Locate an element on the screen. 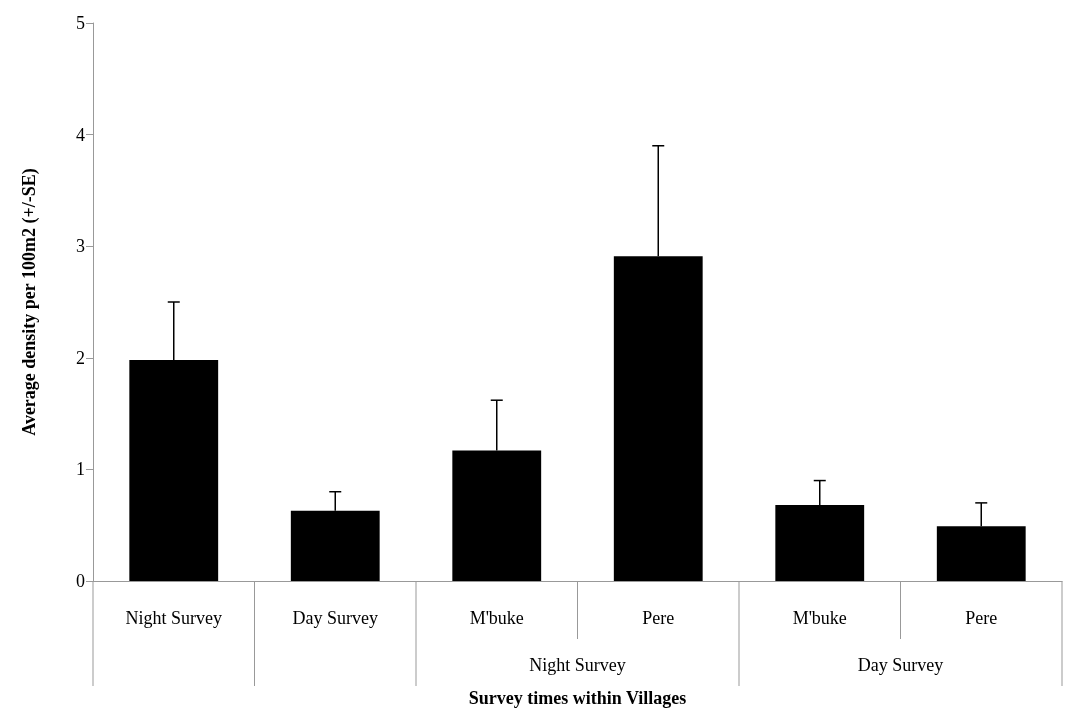  text: Day Survey is located at coordinates (900, 665).